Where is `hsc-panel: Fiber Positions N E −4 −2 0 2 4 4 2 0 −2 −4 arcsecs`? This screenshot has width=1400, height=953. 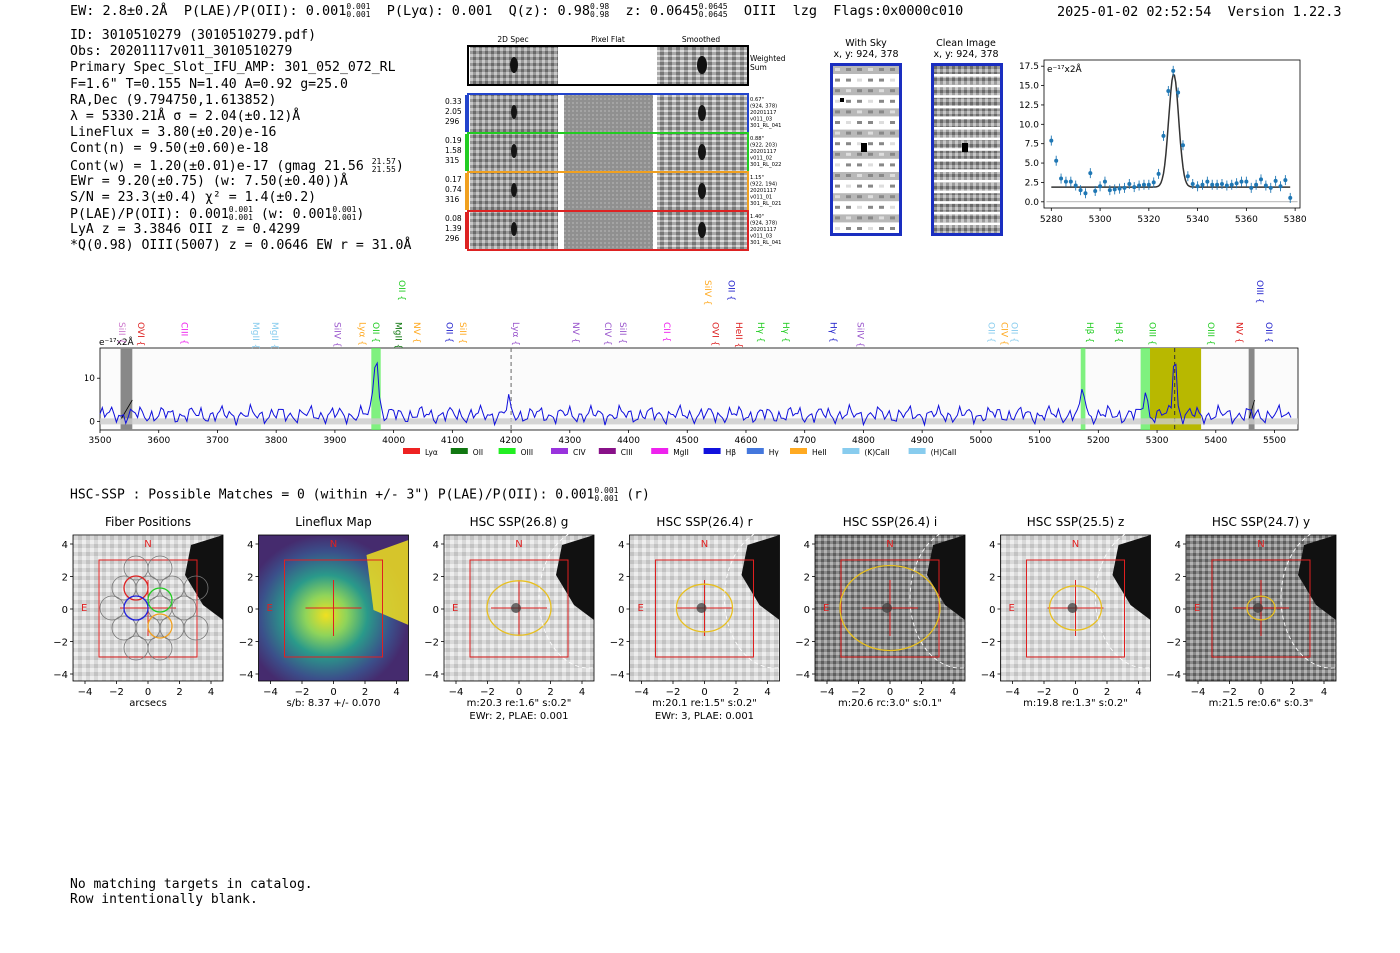 hsc-panel: Fiber Positions N E −4 −2 0 2 4 4 2 0 −2 −4 arcsecs is located at coordinates (138, 612).